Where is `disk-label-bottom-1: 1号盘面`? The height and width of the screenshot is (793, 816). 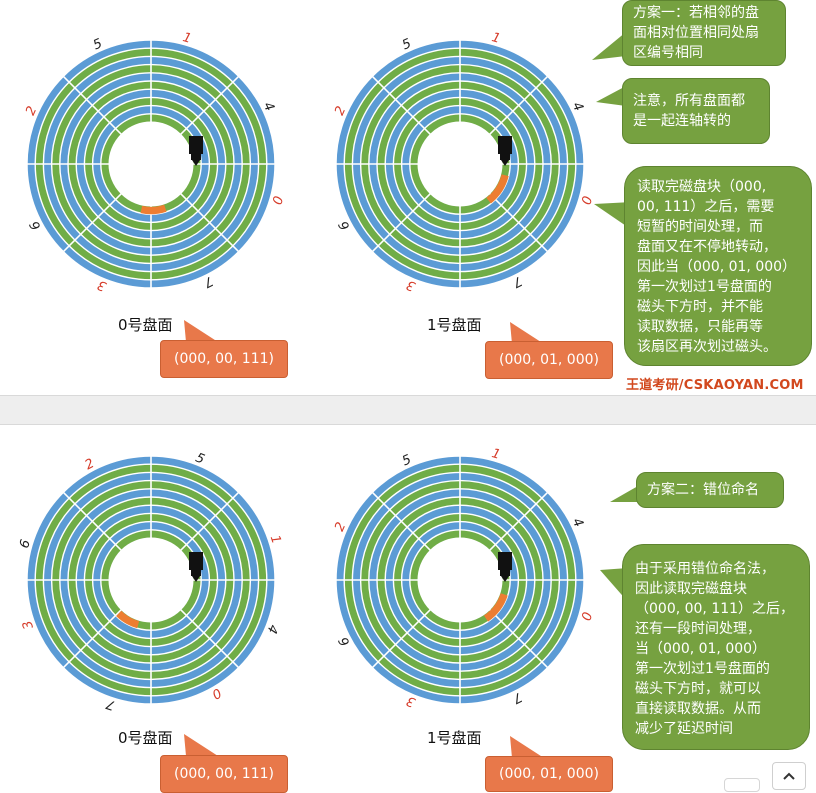 disk-label-bottom-1: 1号盘面 is located at coordinates (454, 738).